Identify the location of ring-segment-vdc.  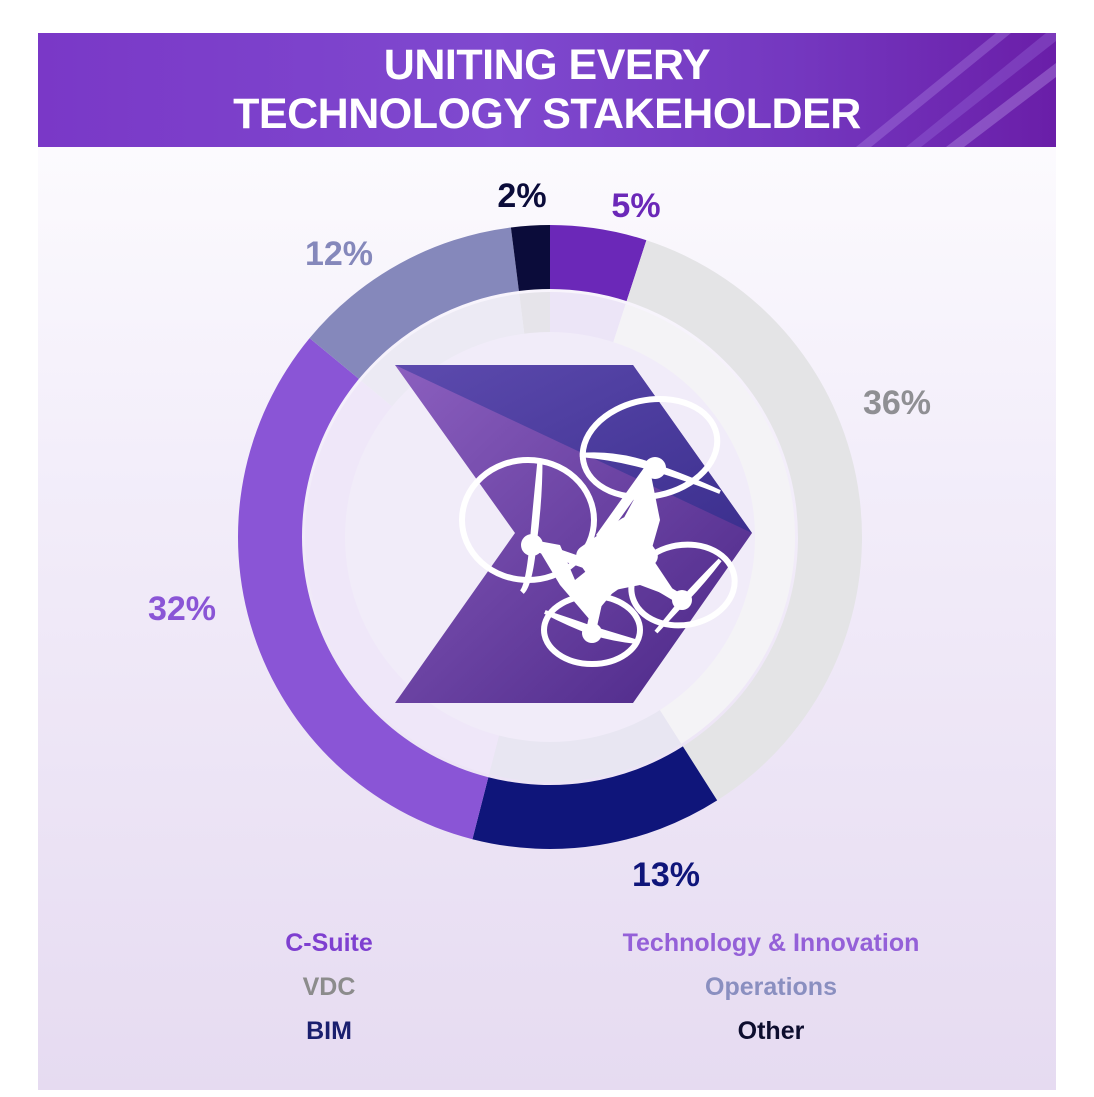
(744, 520).